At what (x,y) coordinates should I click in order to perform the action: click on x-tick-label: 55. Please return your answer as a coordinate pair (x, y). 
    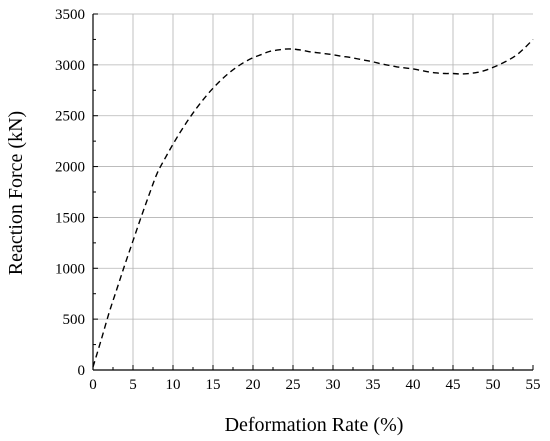
    Looking at the image, I should click on (533, 385).